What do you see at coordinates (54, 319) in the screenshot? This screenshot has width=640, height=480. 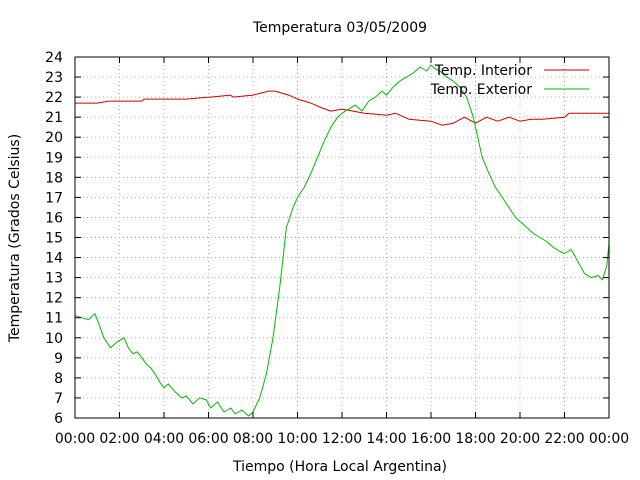 I see `y-tick-label: 11` at bounding box center [54, 319].